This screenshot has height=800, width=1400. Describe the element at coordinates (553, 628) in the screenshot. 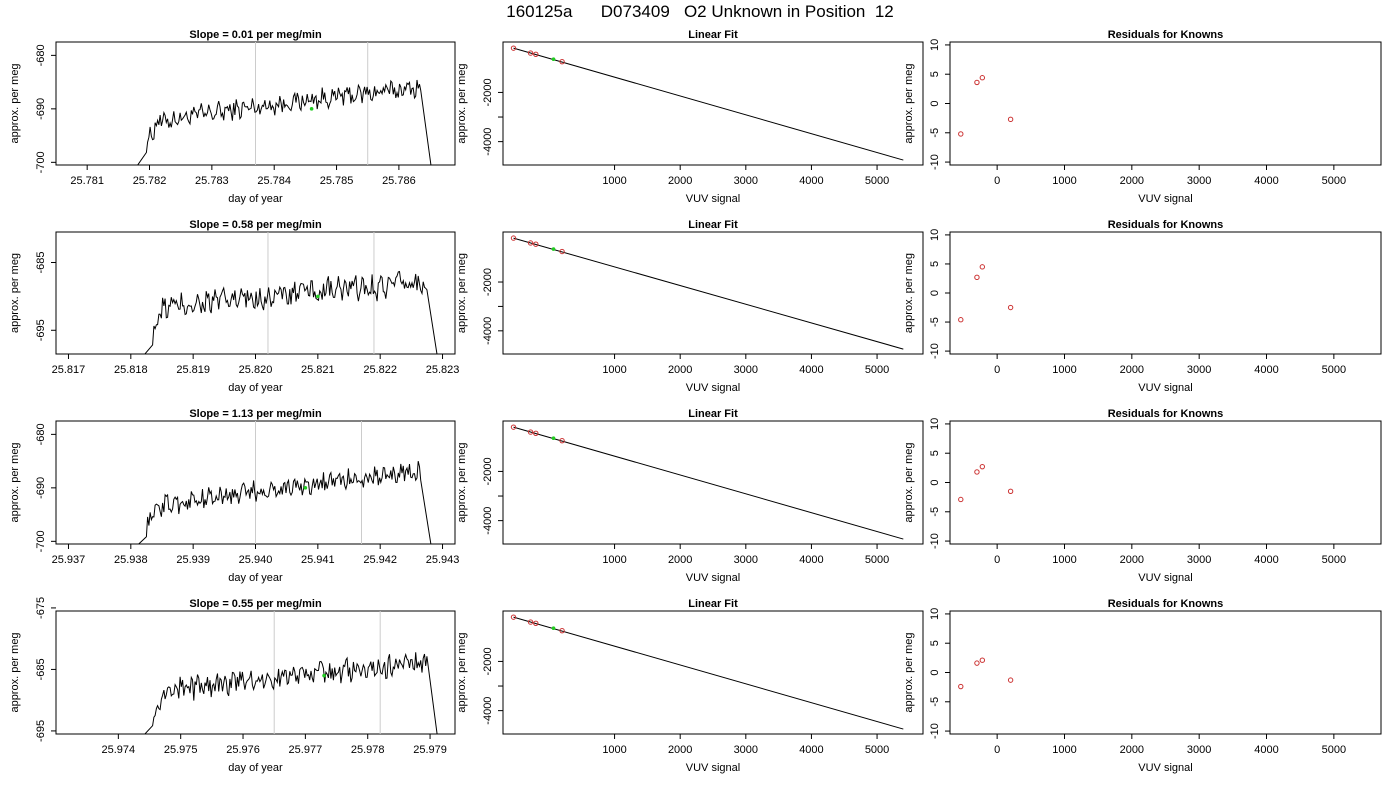

I see `unknown-point` at that location.